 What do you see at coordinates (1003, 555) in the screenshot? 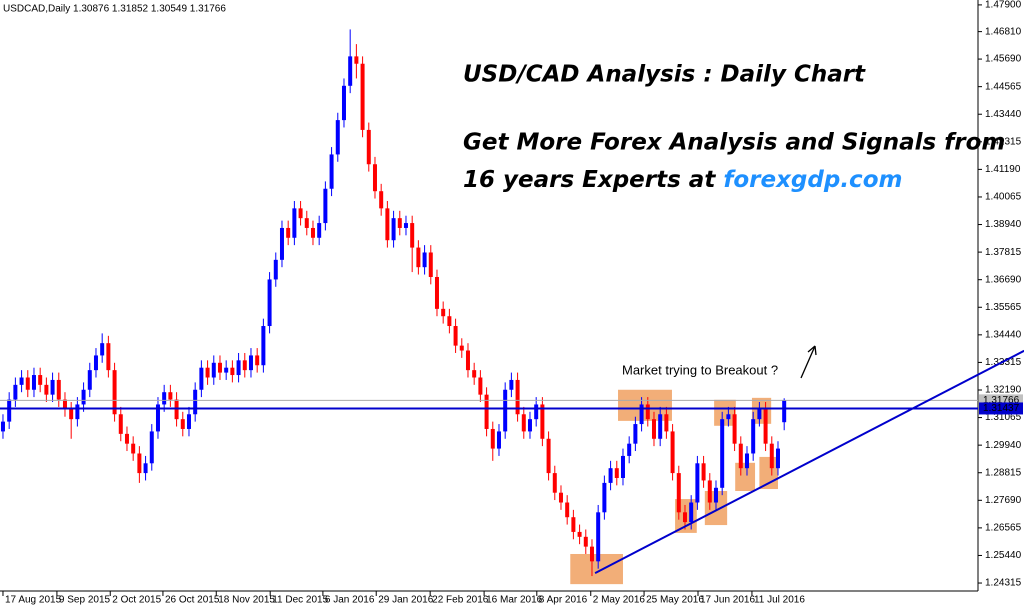
I see `y-tick-label: 1.25440` at bounding box center [1003, 555].